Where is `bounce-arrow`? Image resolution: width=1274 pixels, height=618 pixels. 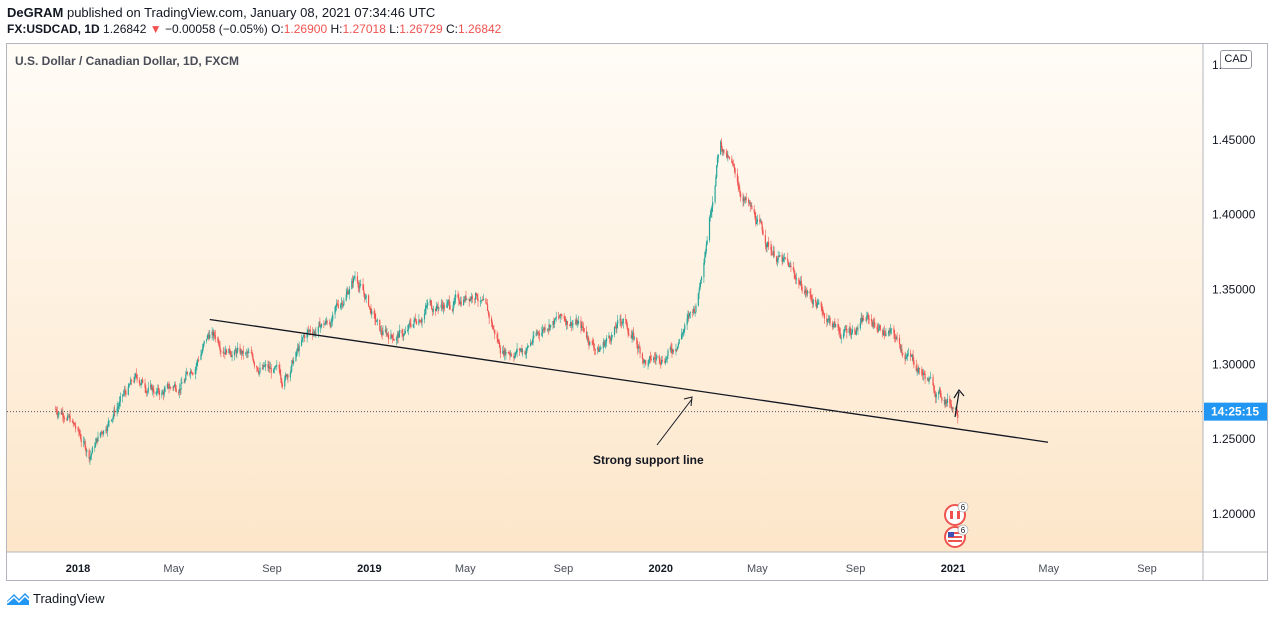 bounce-arrow is located at coordinates (959, 403).